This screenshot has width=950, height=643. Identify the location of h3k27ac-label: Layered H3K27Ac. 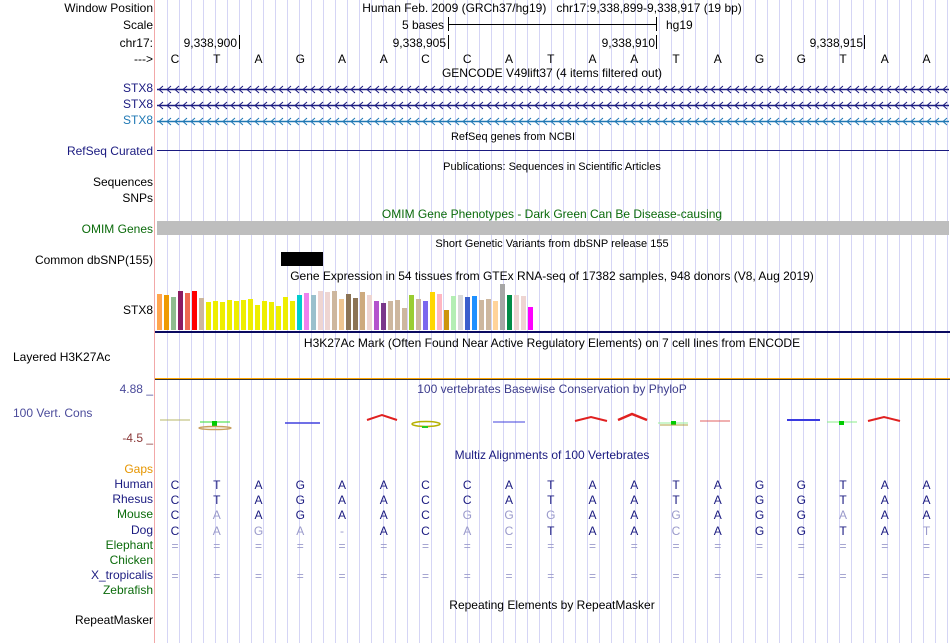
(62, 357).